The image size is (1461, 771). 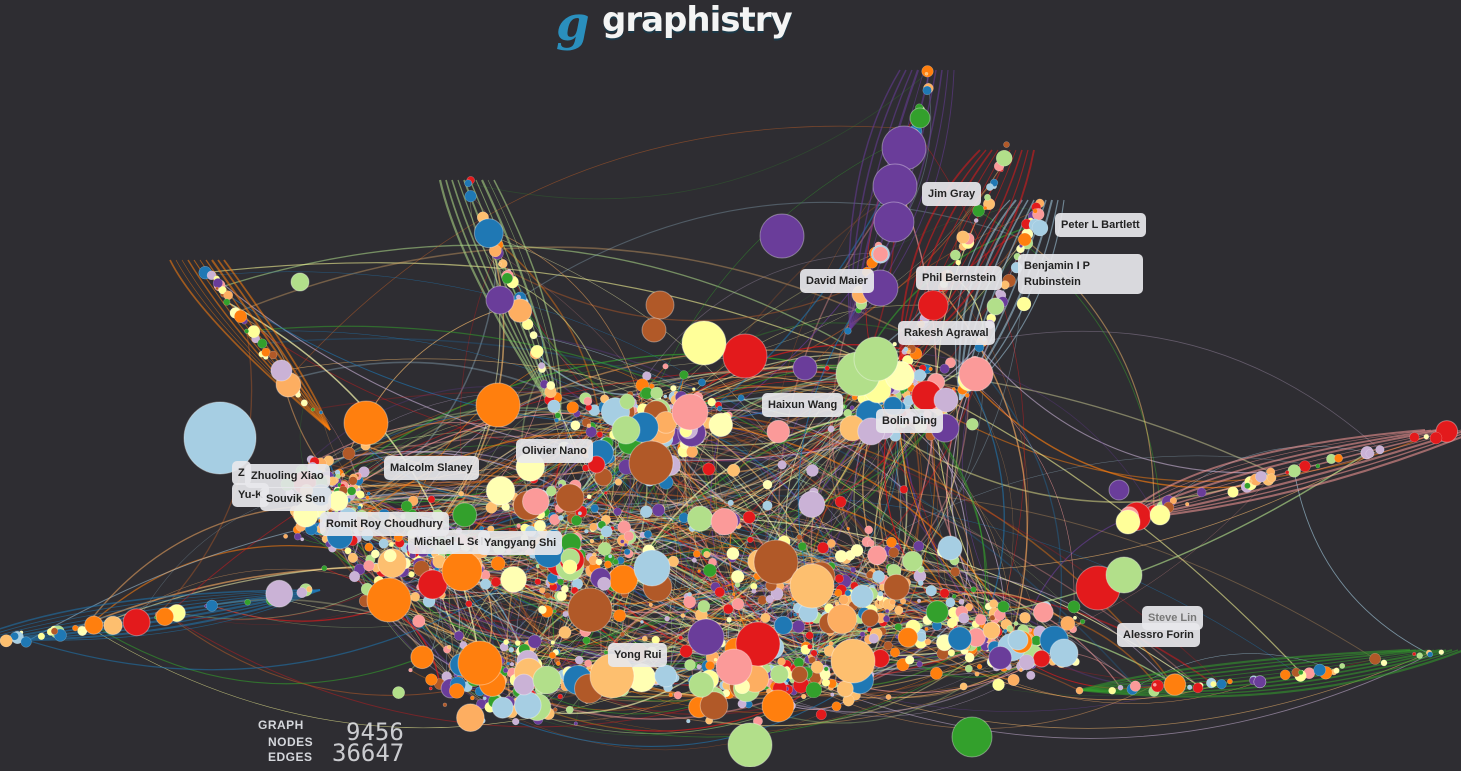 I want to click on node-label-alessro-forin: Alessro Forin, so click(x=1158, y=635).